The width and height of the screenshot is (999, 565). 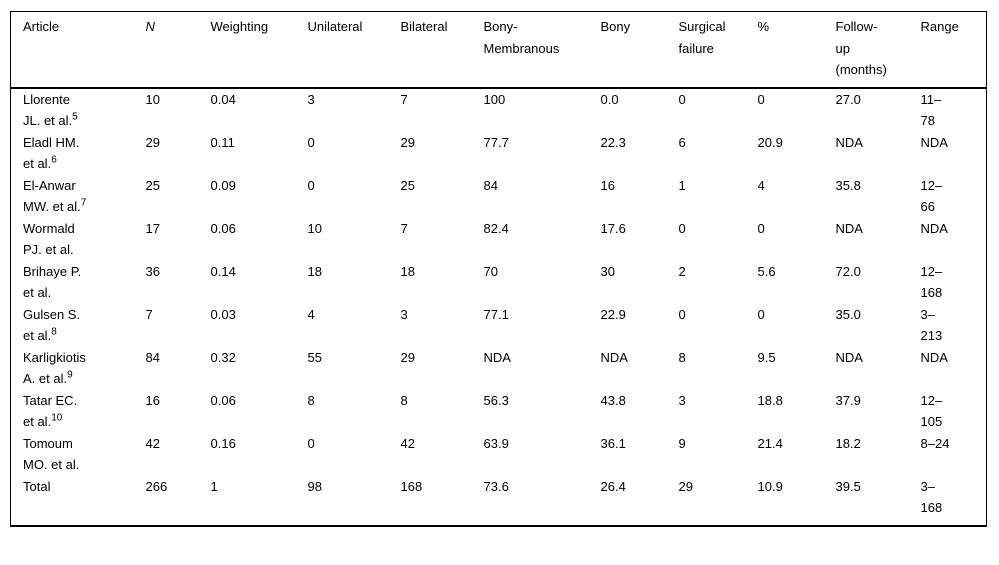 I want to click on table-cell: 0.32, so click(x=223, y=357).